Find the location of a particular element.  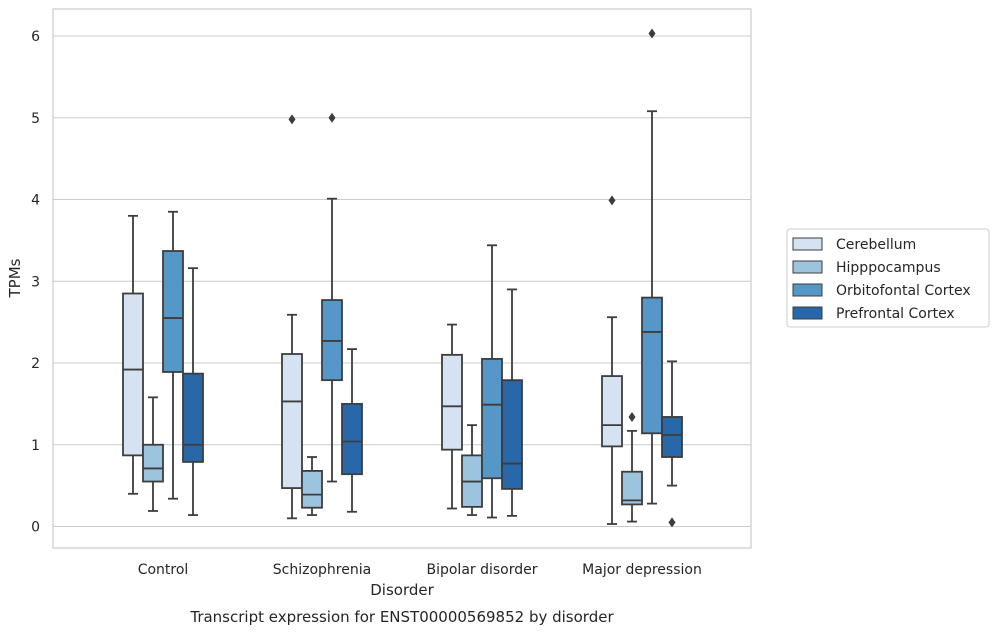

legend-label: Cerebellum is located at coordinates (876, 245).